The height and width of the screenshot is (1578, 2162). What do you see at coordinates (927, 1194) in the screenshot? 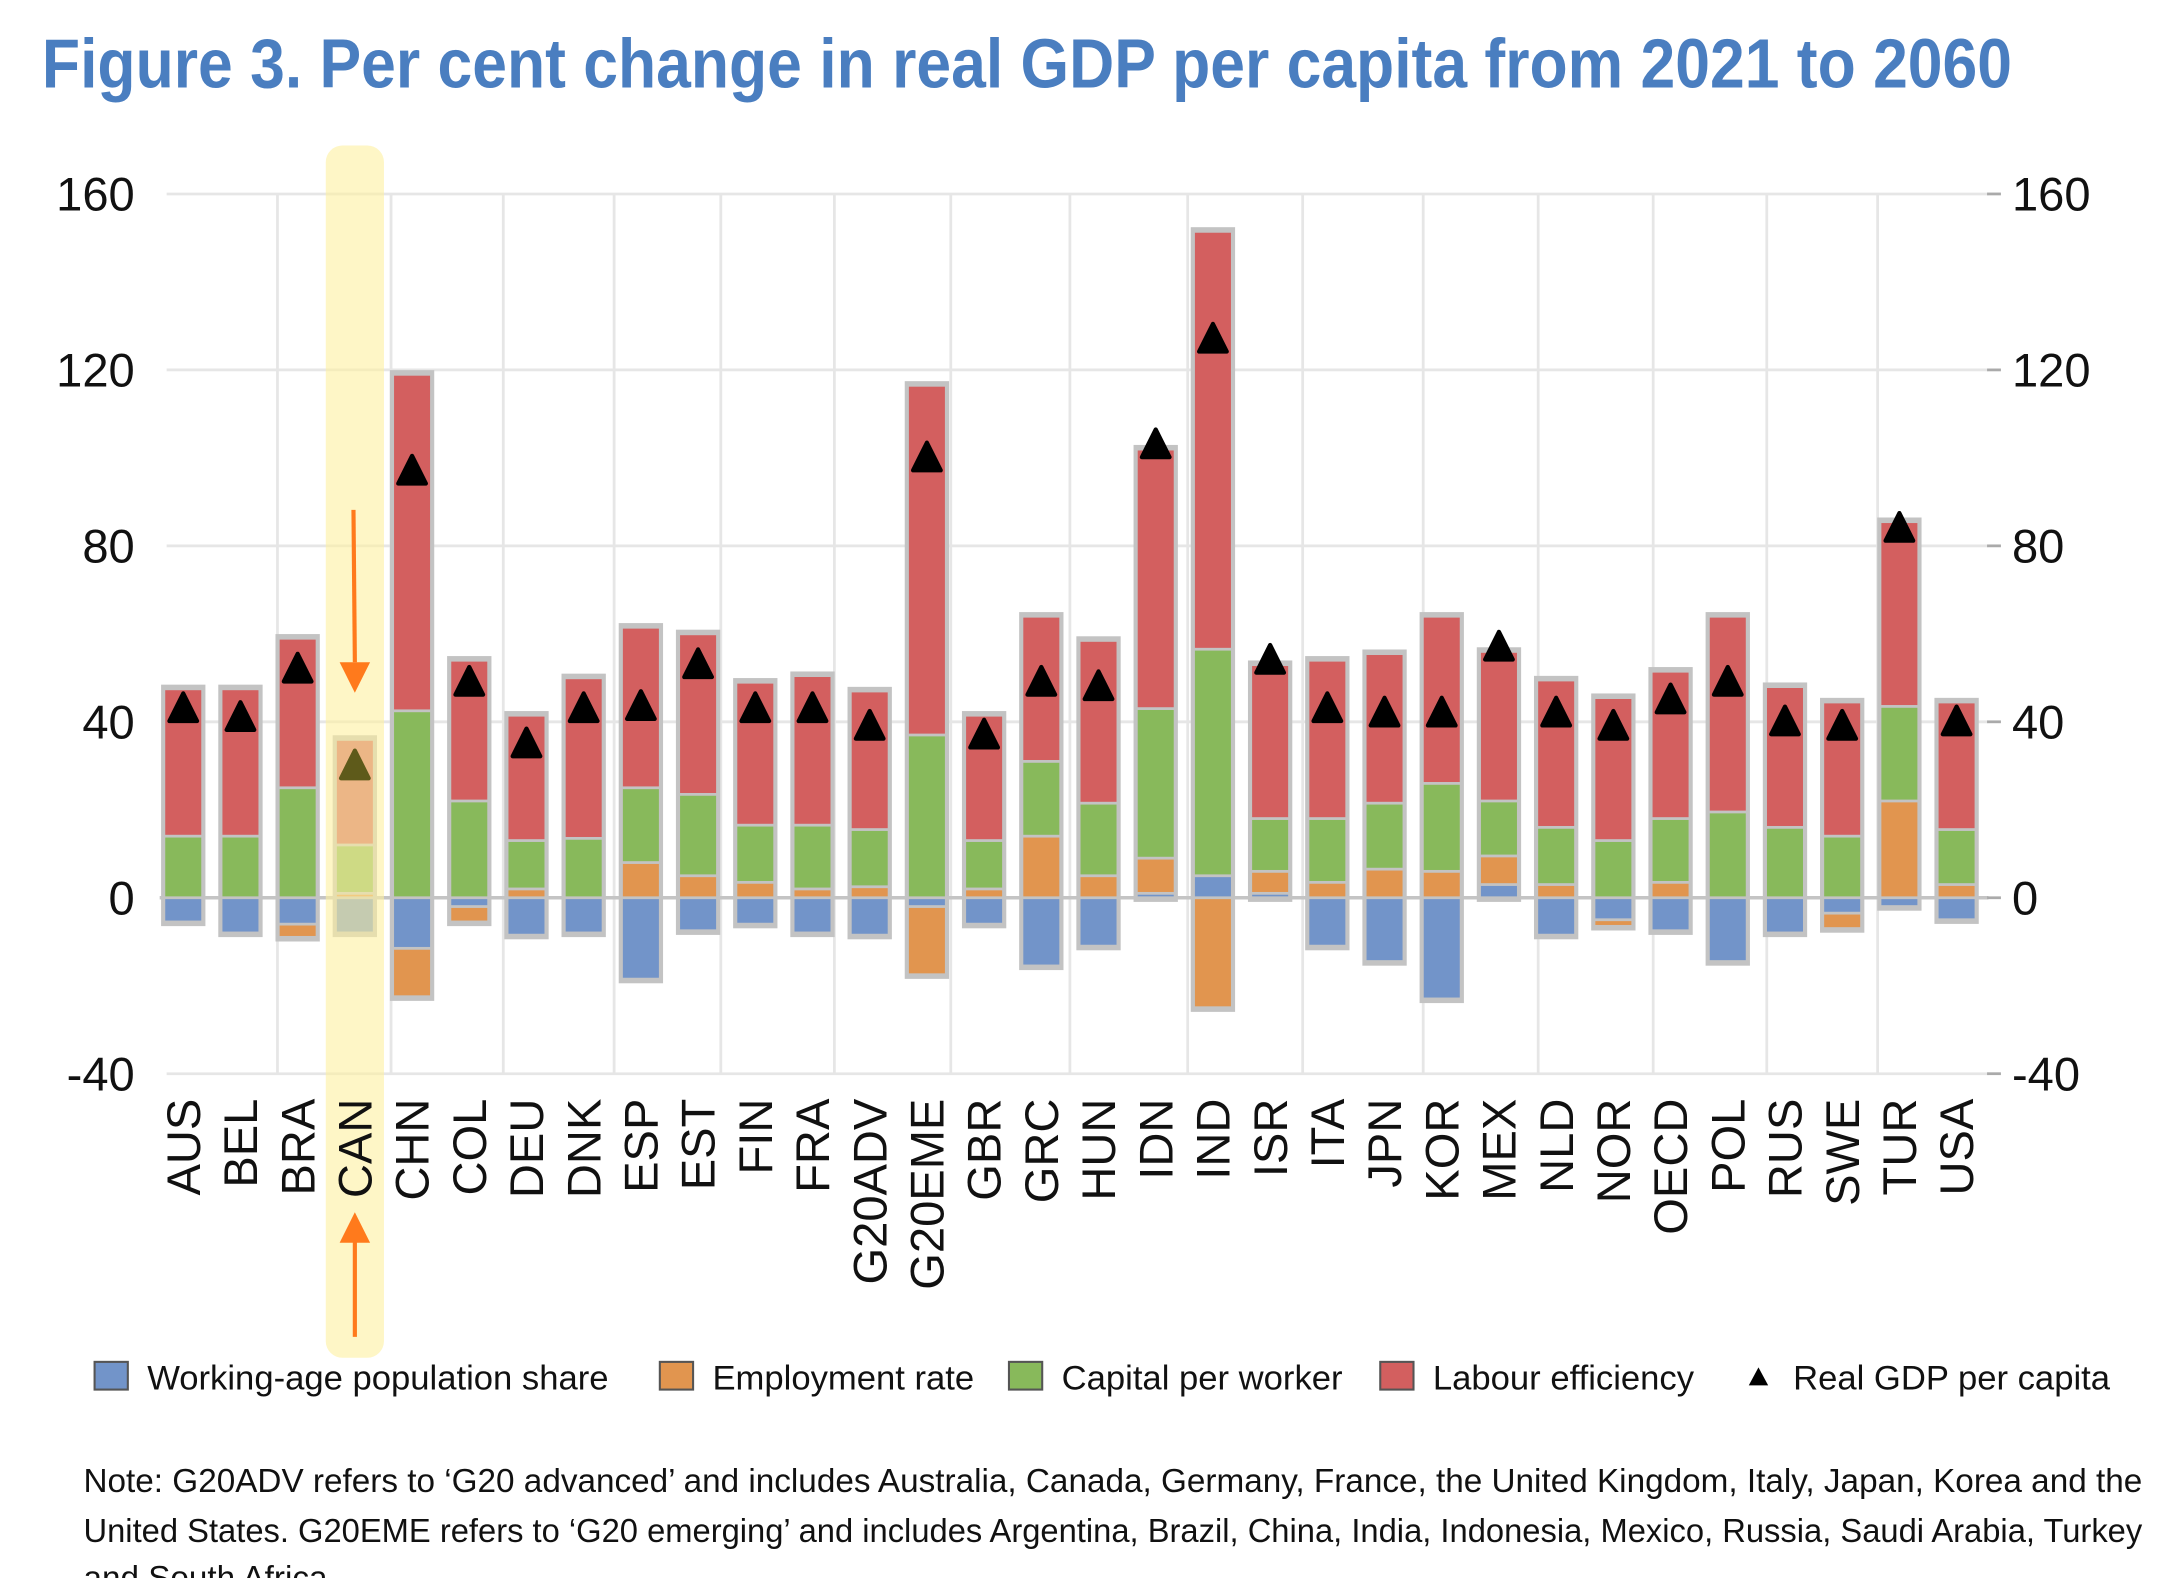
I see `x-tick-label: G20EME` at bounding box center [927, 1194].